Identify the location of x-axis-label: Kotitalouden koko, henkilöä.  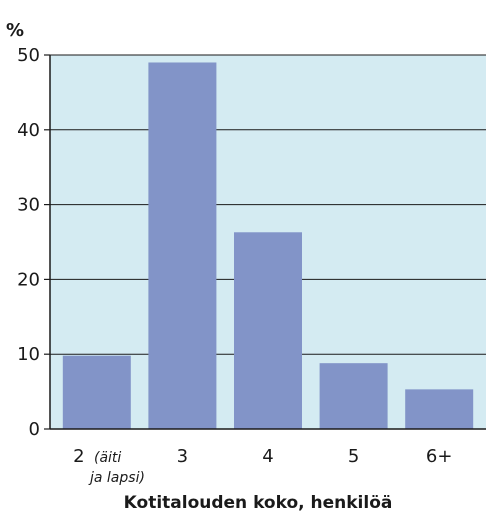
(258, 503).